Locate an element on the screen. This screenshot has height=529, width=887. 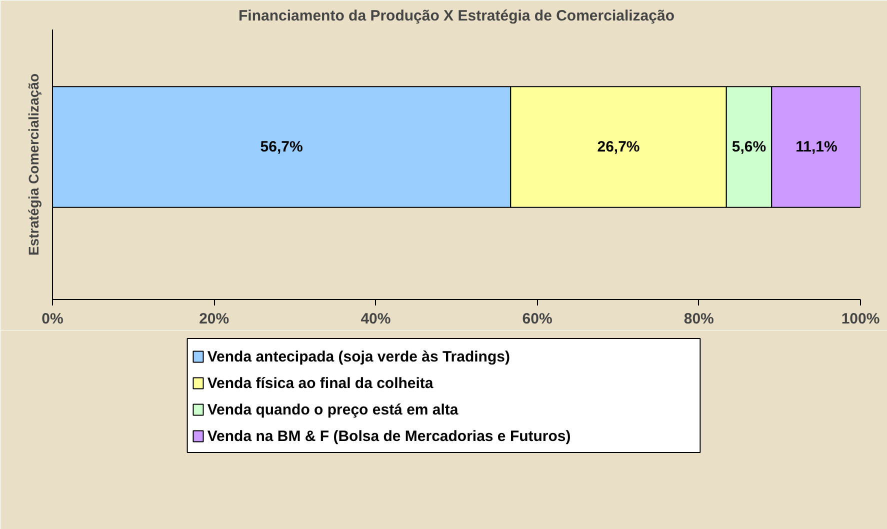
data-label: 56,7% is located at coordinates (281, 147).